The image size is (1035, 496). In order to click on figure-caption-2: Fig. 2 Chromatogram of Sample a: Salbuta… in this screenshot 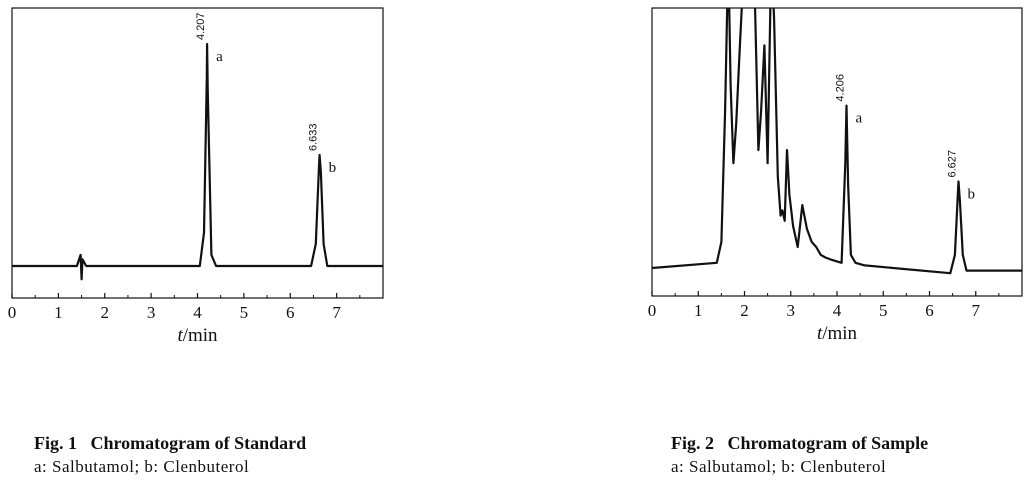, I will do `click(799, 455)`.